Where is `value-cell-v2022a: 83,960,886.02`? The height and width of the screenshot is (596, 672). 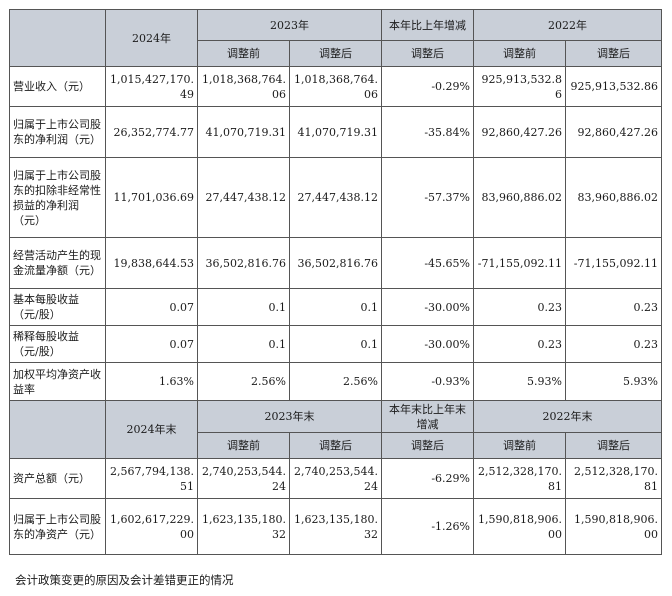 value-cell-v2022a: 83,960,886.02 is located at coordinates (519, 197).